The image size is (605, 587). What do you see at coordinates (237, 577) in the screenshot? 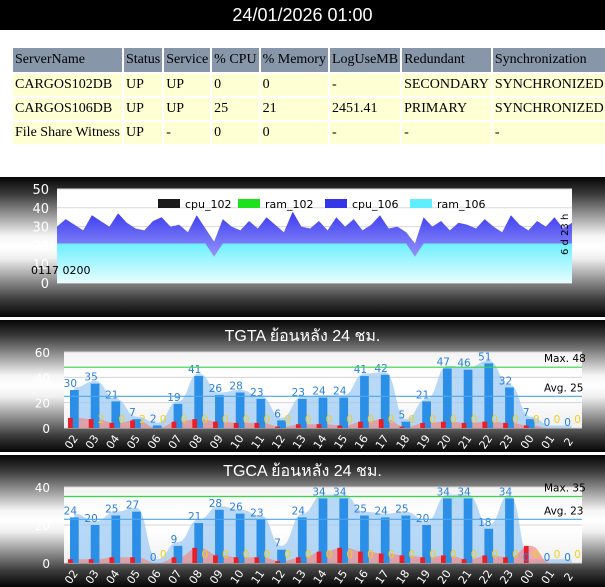
I see `x-tick-label: 10` at bounding box center [237, 577].